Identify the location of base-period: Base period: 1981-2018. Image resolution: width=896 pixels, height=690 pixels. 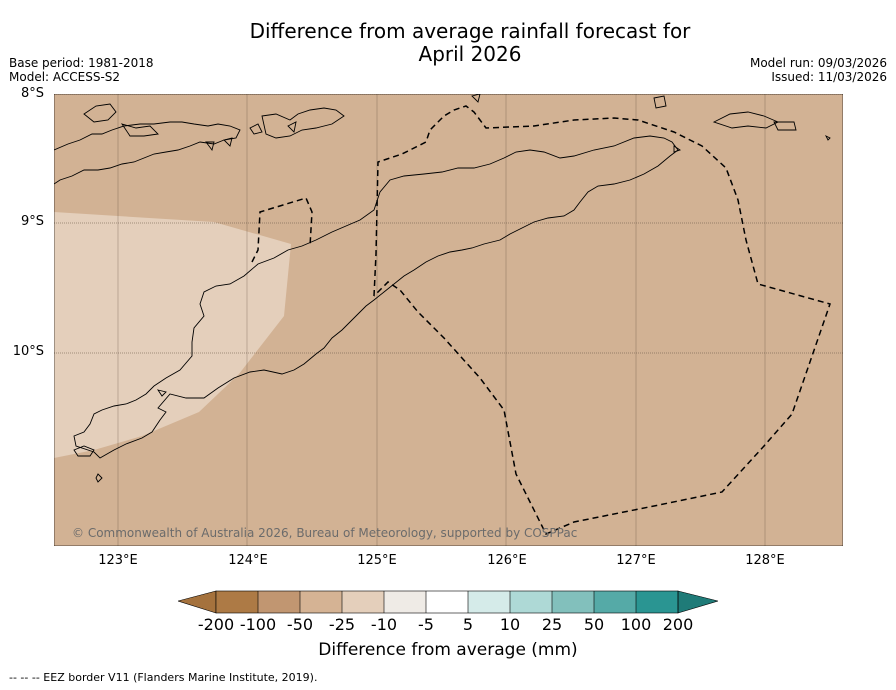
(81, 63).